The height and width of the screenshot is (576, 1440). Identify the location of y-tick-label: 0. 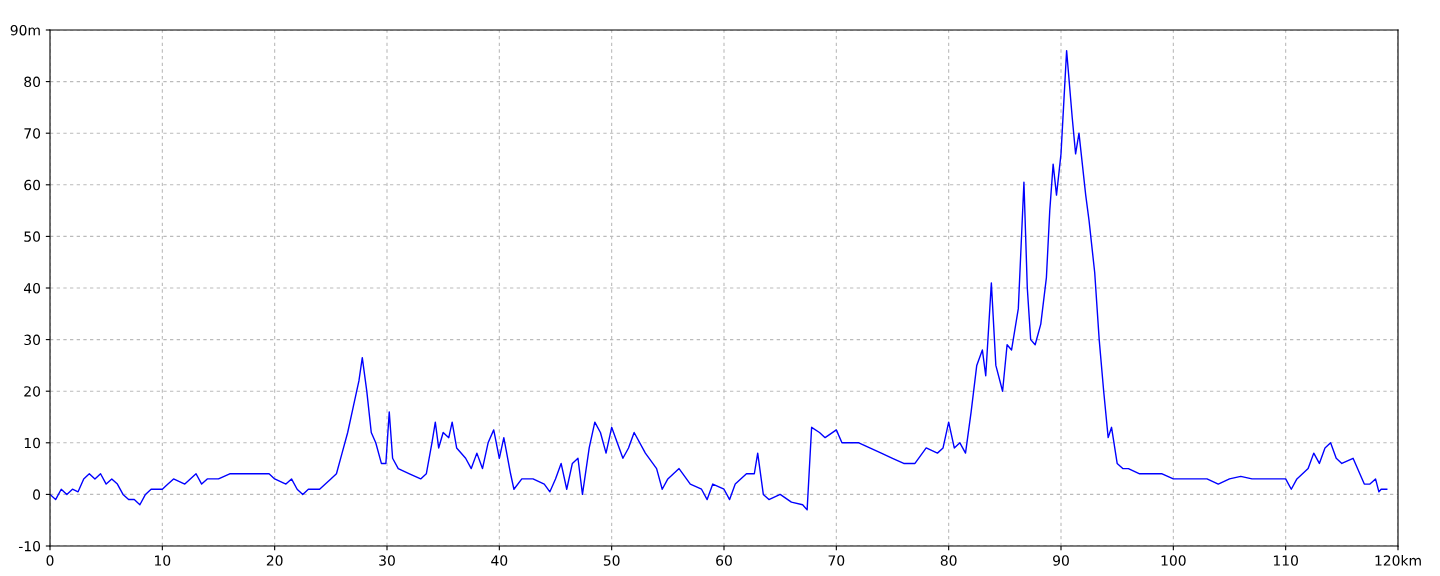
(37, 494).